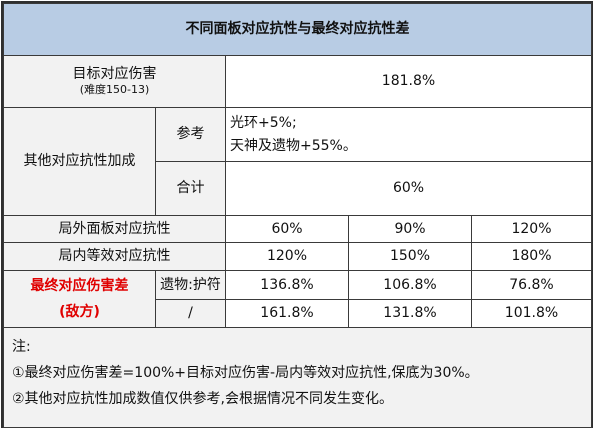 This screenshot has width=595, height=430. Describe the element at coordinates (297, 29) in the screenshot. I see `table-title: 不同面板对应抗性与最终对应抗性差` at that location.